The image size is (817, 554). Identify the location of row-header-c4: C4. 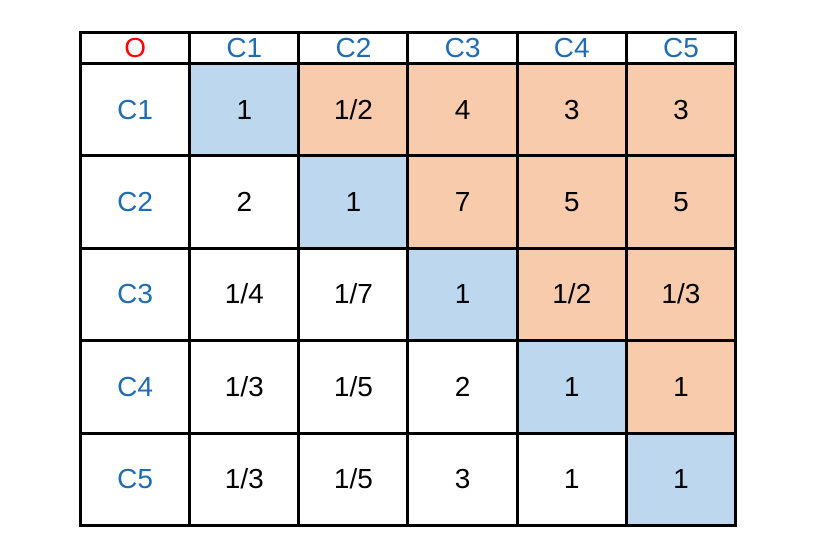
(135, 387).